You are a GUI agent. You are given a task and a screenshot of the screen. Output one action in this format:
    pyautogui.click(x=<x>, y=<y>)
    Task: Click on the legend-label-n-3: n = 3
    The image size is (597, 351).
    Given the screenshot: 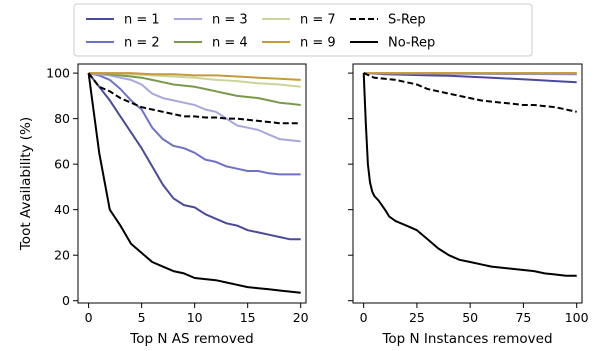 What is the action you would take?
    pyautogui.click(x=230, y=20)
    